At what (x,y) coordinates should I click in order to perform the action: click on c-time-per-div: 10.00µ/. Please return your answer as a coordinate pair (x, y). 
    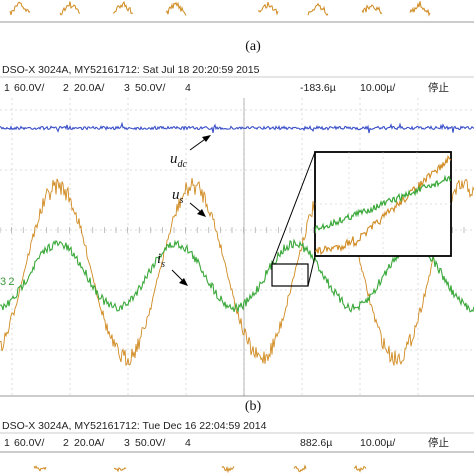
    Looking at the image, I should click on (377, 443).